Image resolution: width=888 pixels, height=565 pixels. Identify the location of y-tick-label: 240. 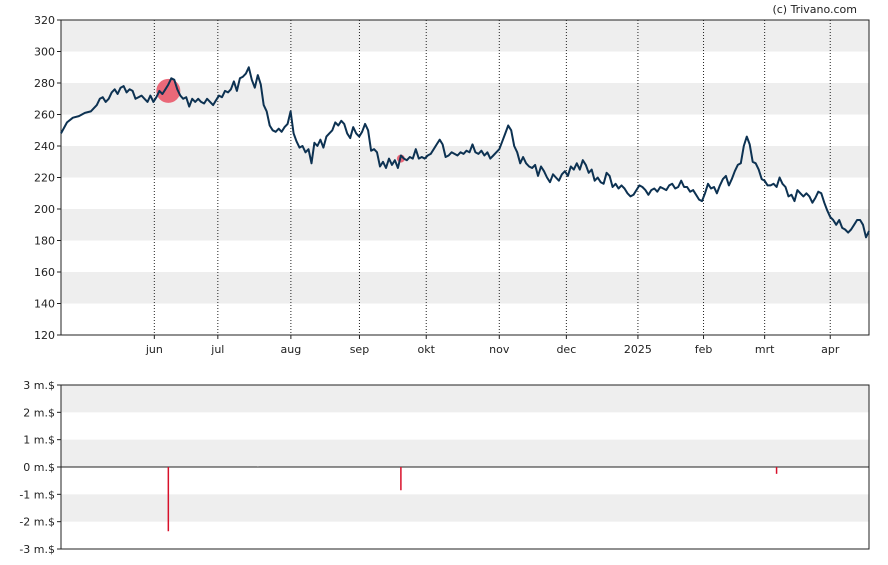
(44, 146).